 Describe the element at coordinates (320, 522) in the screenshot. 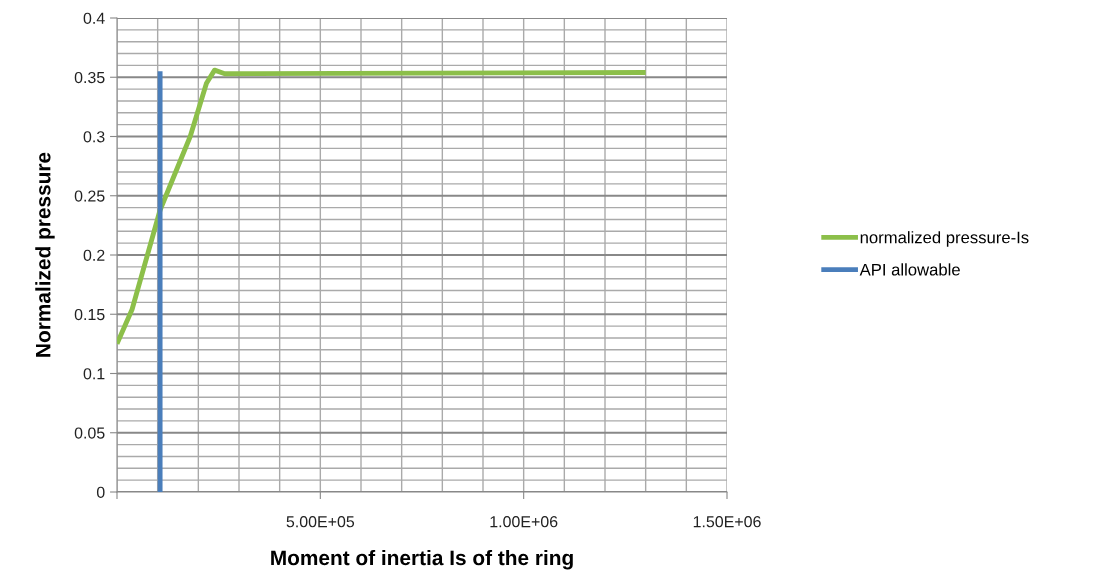

I see `x-tick-label: 5.00E+05` at that location.